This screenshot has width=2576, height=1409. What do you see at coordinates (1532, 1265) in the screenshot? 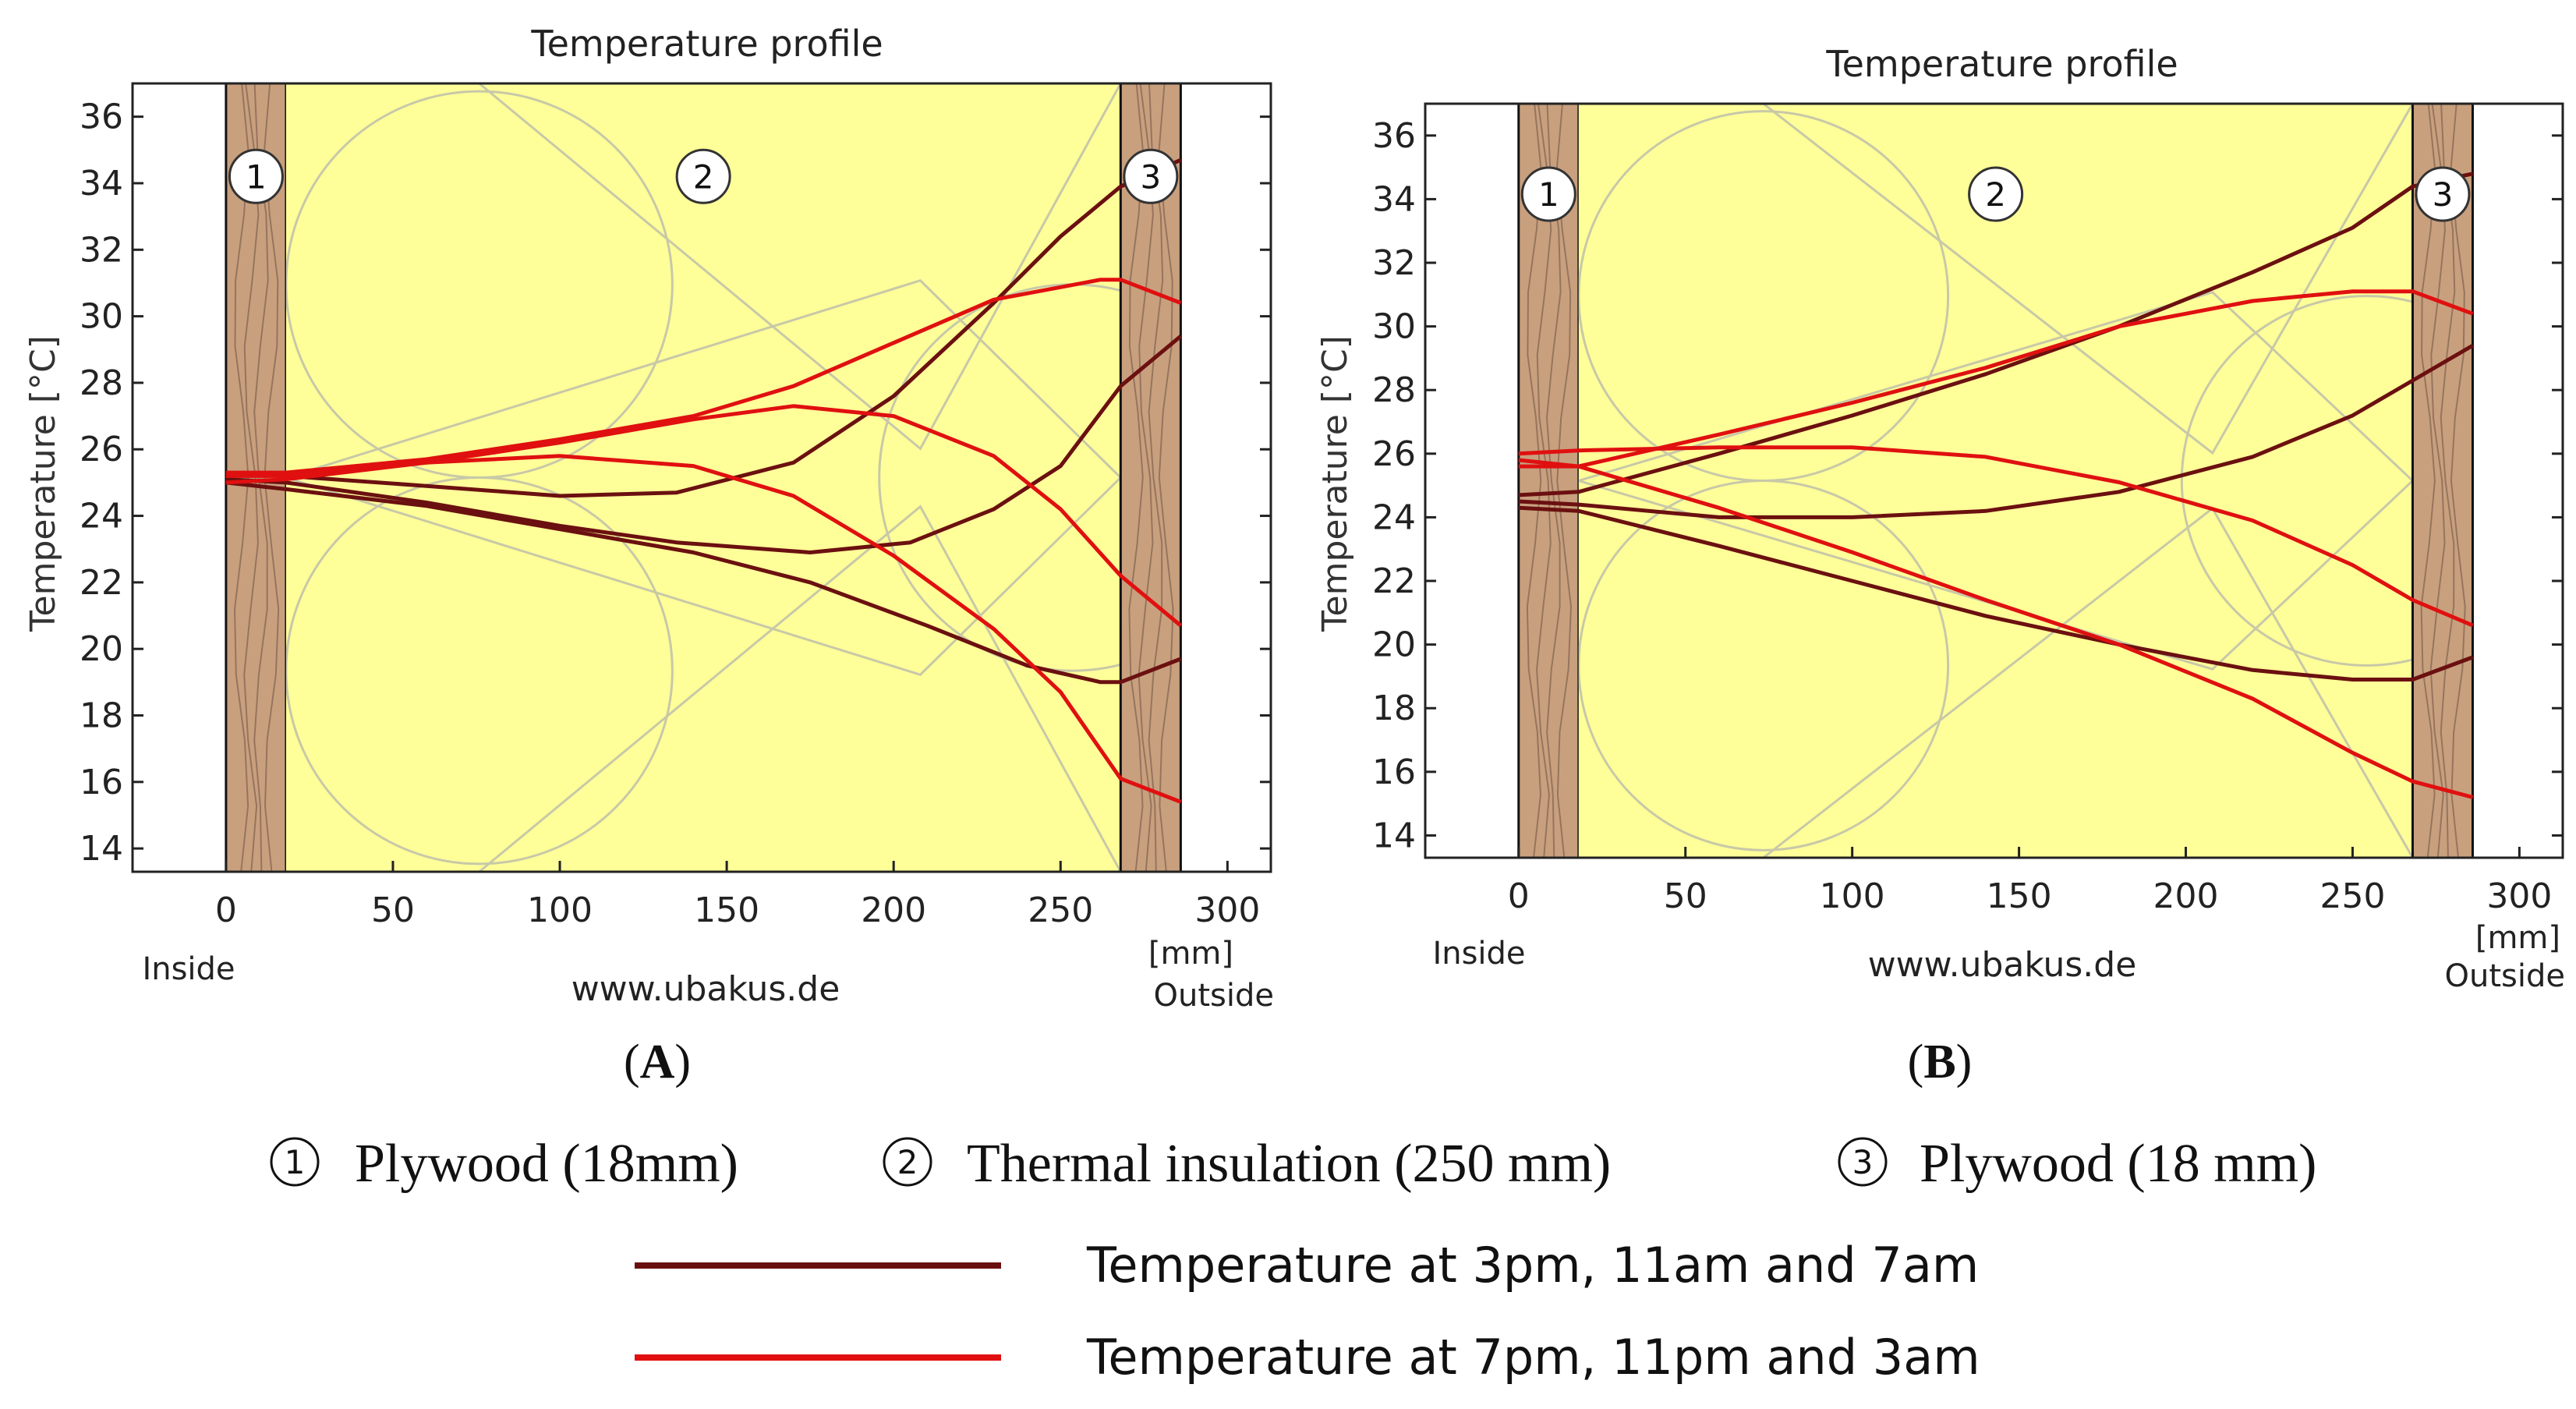
I see `legend-label-dark: Temperature at 3pm, 11am and 7am` at bounding box center [1532, 1265].